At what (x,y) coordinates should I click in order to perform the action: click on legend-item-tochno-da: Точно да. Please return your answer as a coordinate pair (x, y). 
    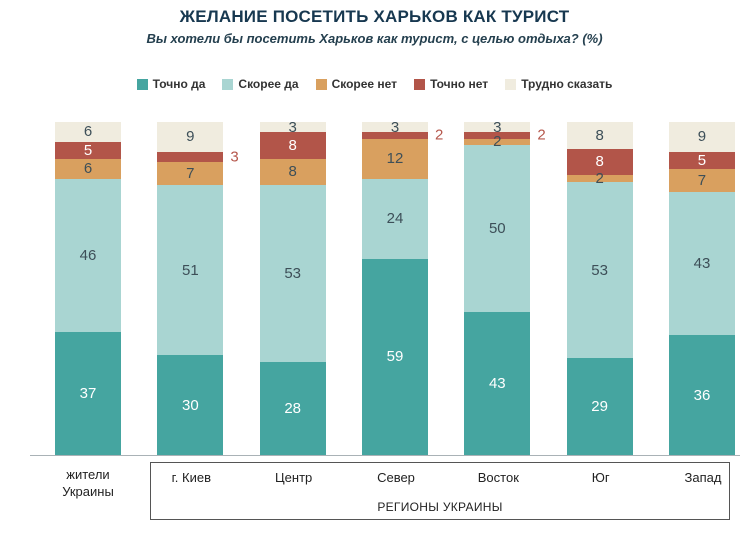
    Looking at the image, I should click on (171, 84).